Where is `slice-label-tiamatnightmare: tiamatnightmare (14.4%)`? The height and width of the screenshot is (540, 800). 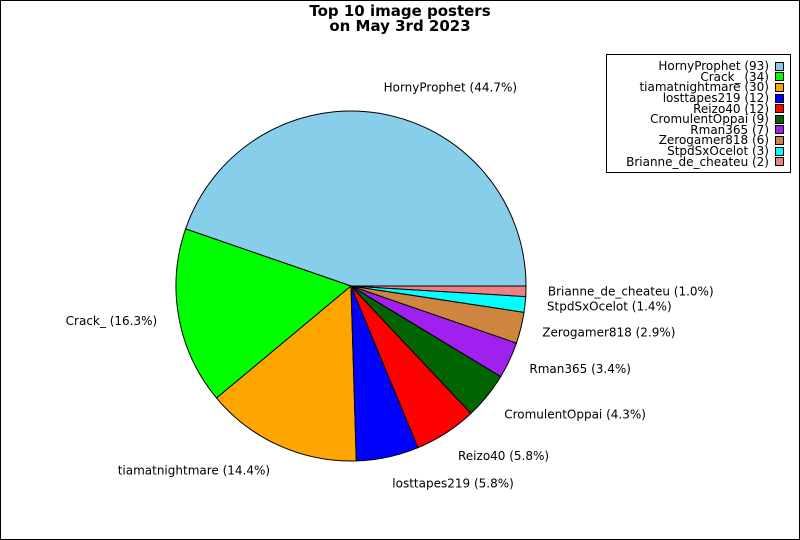
slice-label-tiamatnightmare: tiamatnightmare (14.4%) is located at coordinates (194, 470).